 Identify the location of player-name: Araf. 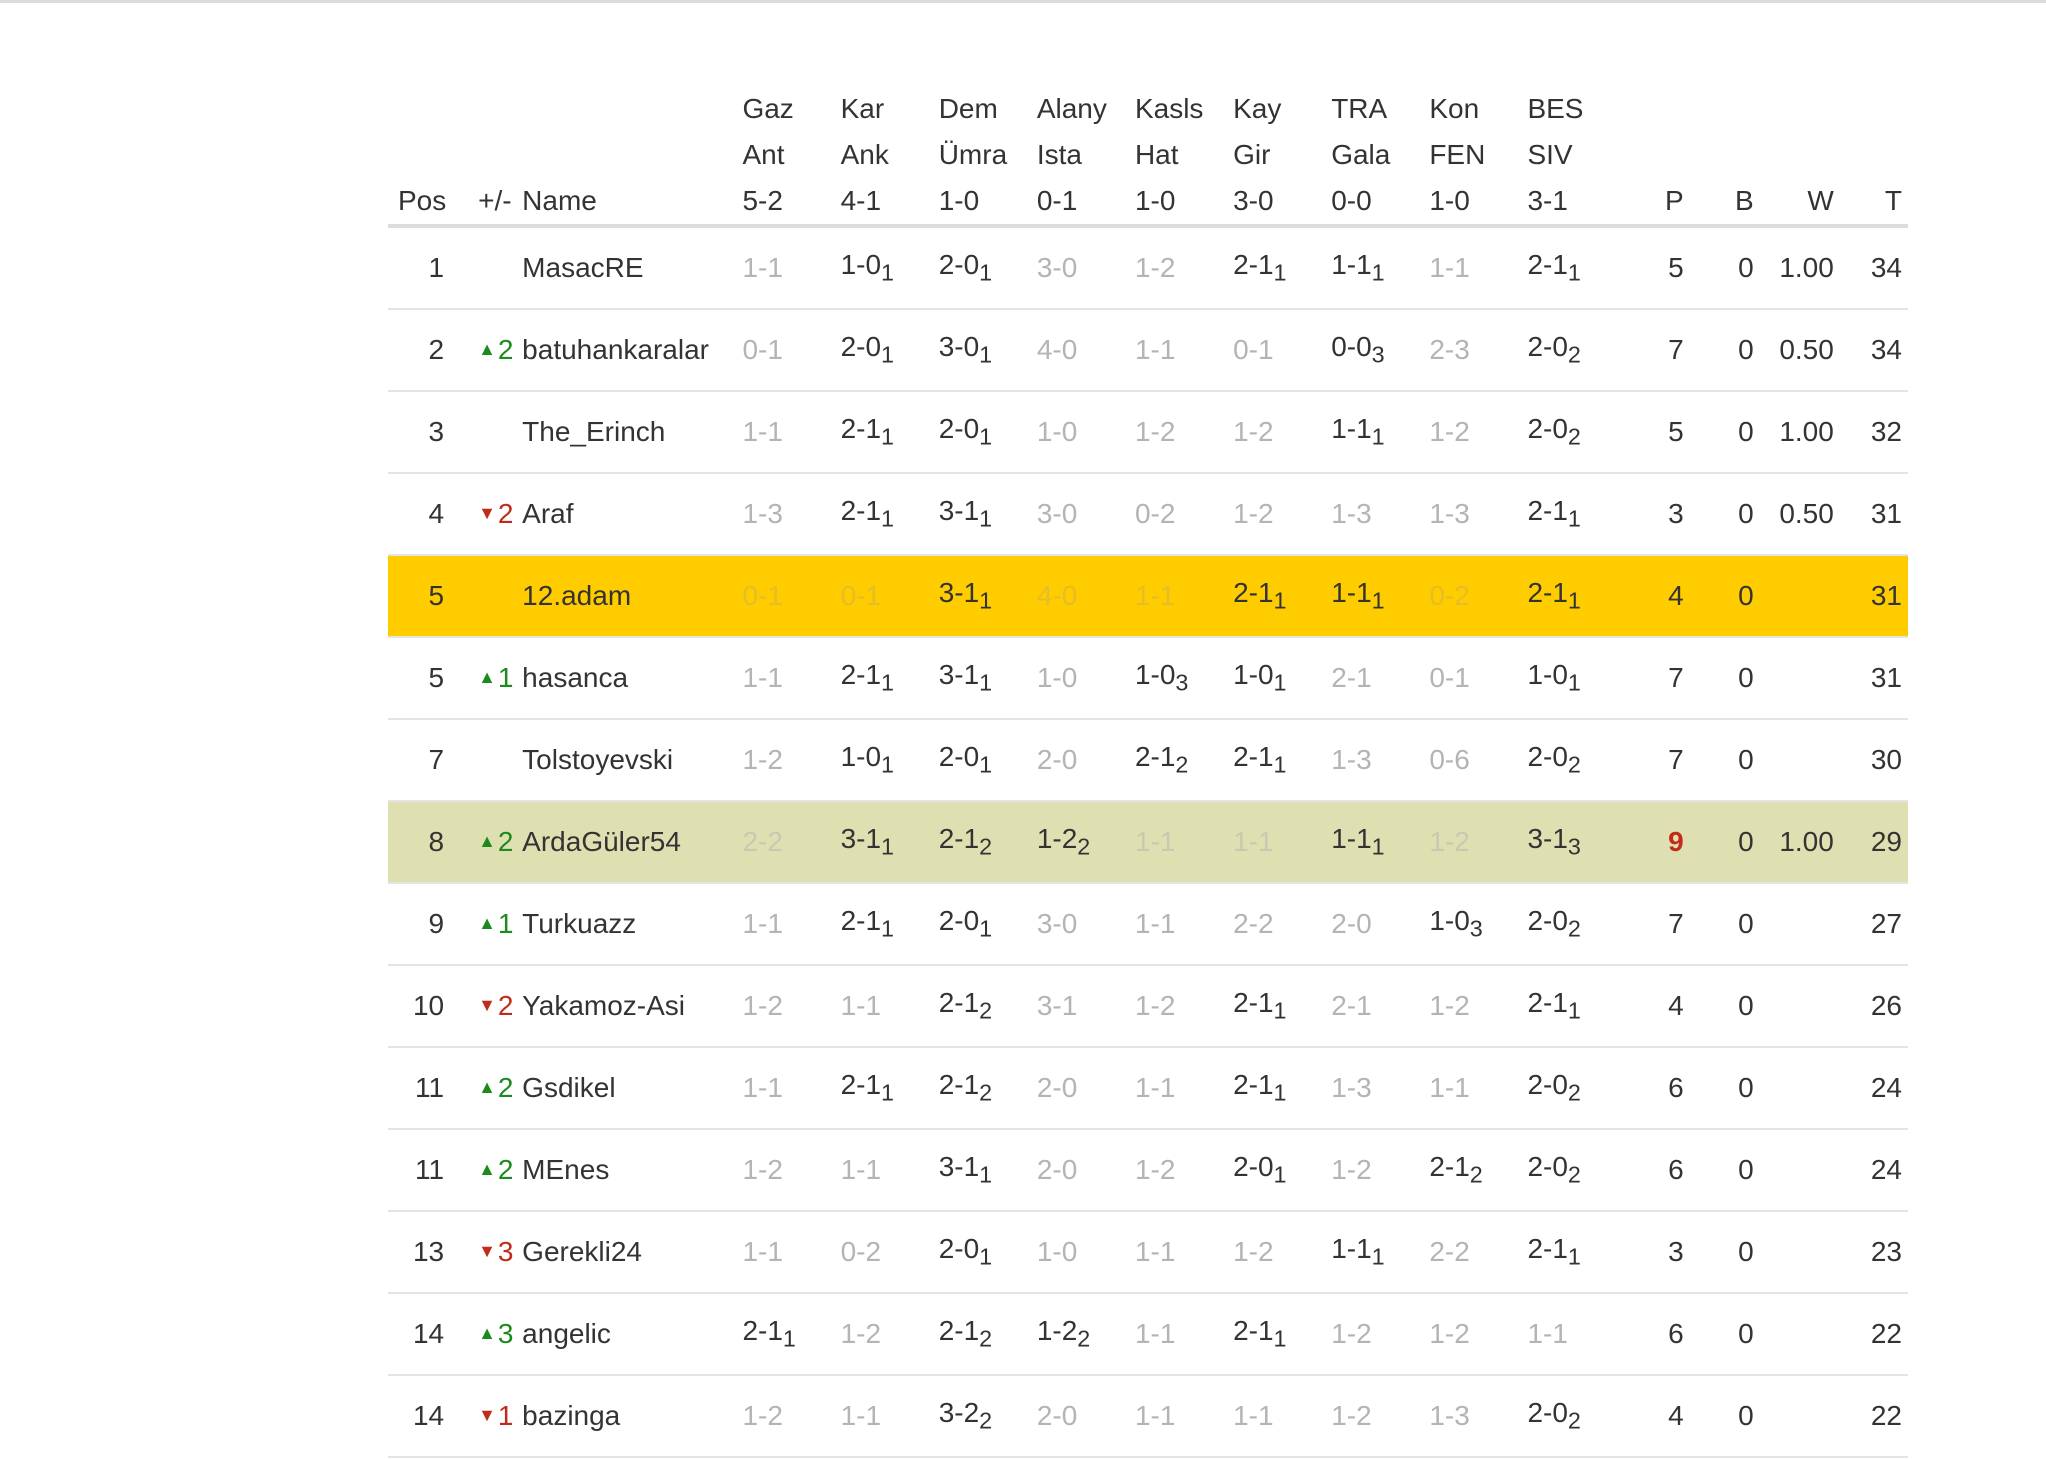
(632, 514).